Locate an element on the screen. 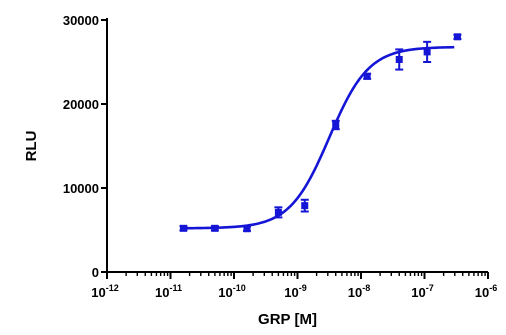 This screenshot has height=335, width=506. y-tick-label: 30000 is located at coordinates (81, 20).